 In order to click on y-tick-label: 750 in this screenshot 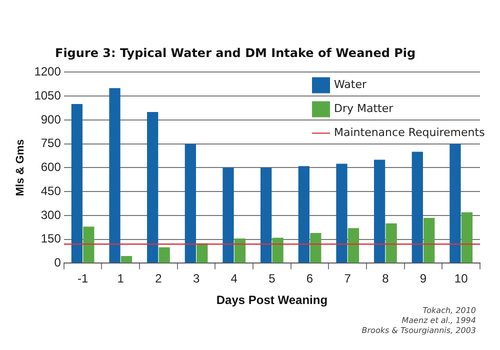, I will do `click(51, 143)`.